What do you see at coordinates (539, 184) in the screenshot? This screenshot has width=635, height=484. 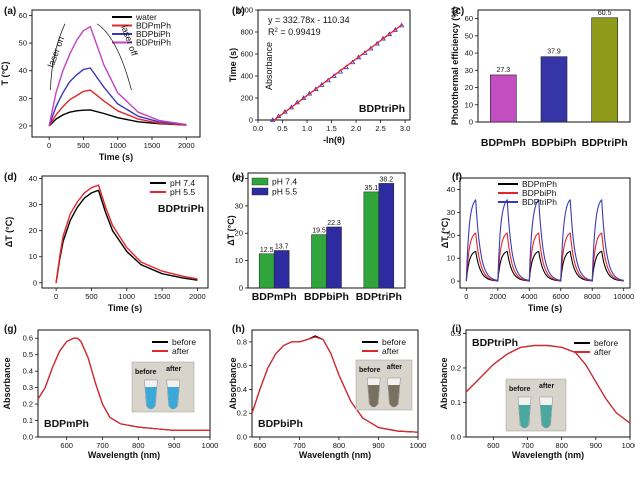 I see `legend-entry: BDPmPh` at bounding box center [539, 184].